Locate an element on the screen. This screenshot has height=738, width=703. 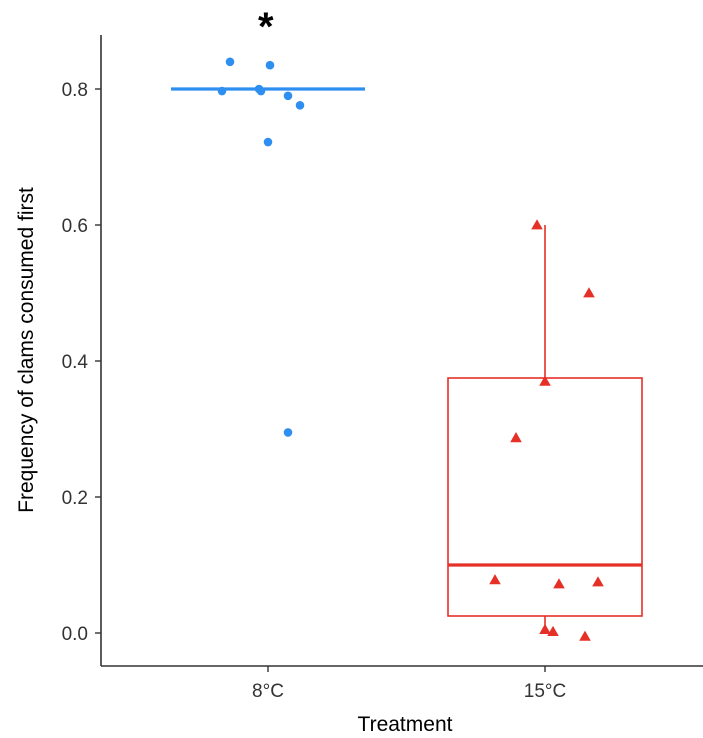
x-tick-label: 8°C is located at coordinates (268, 691).